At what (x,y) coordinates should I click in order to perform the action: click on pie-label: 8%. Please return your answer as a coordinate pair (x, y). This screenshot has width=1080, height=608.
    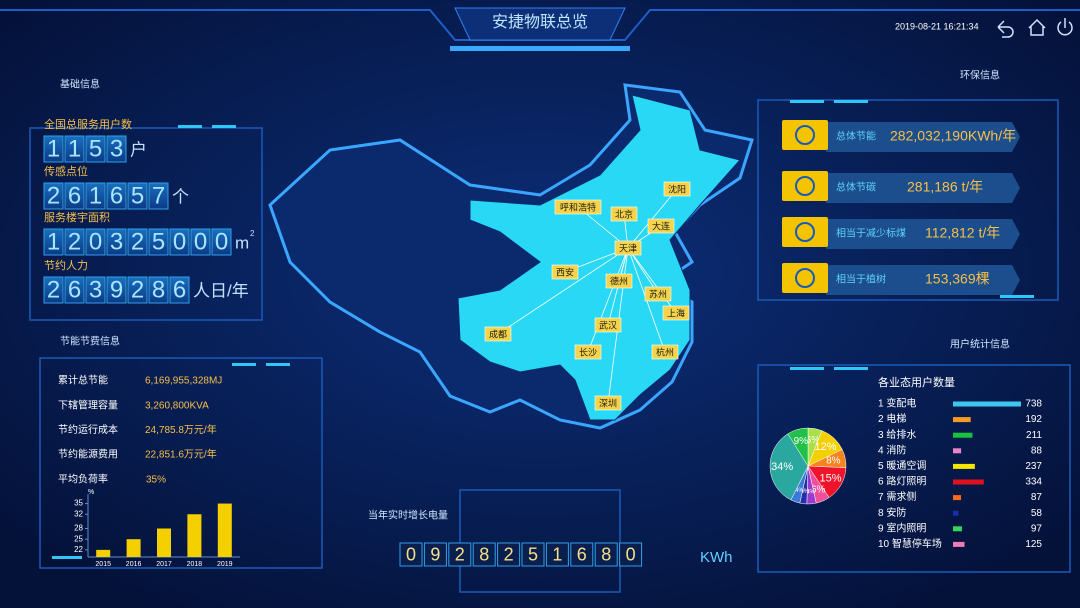
    Looking at the image, I should click on (833, 460).